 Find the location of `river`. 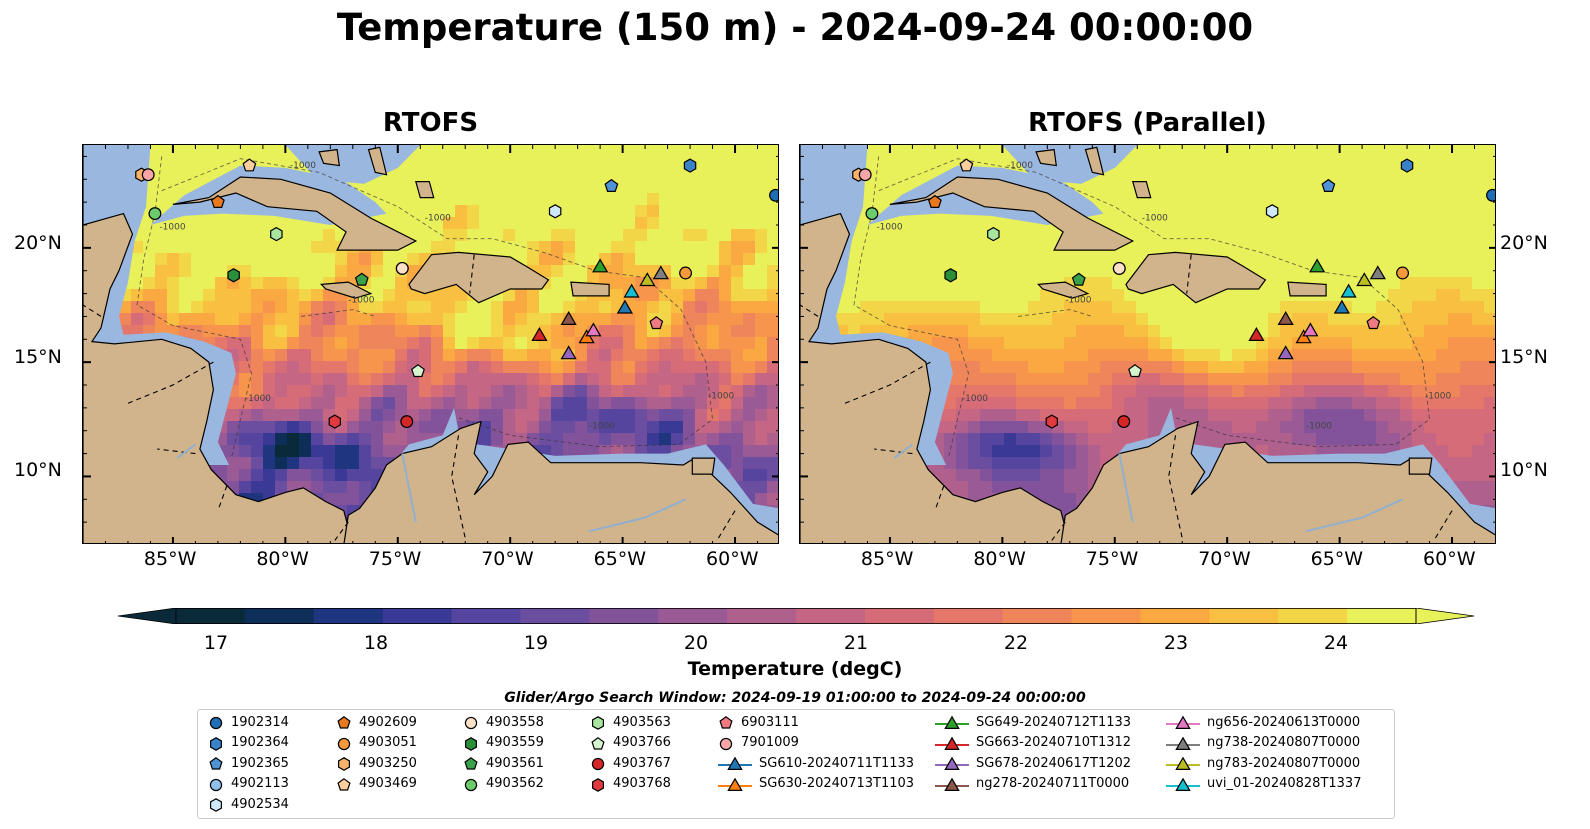

river is located at coordinates (1126, 488).